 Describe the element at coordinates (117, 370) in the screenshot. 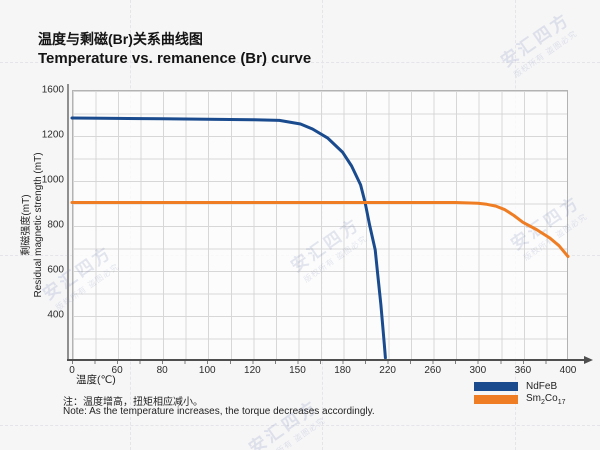

I see `x-tick-label: 60` at that location.